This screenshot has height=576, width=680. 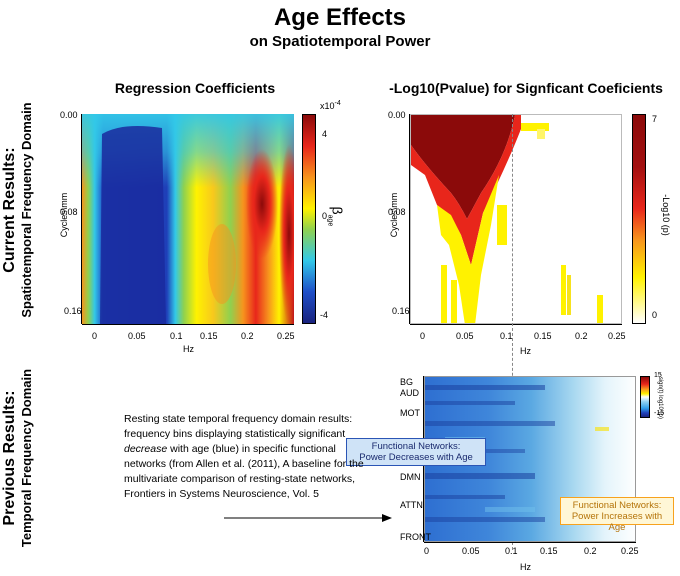 I want to click on networks-x-axis, so click(x=530, y=542).